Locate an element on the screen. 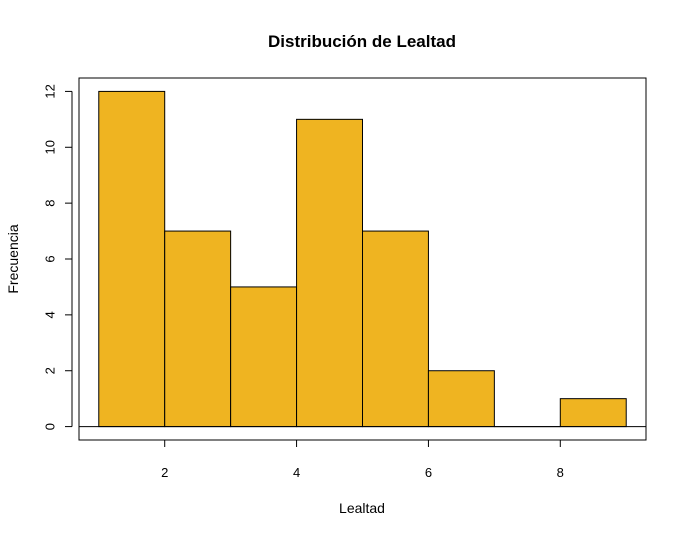 This screenshot has height=539, width=687. y-axis-label: Frecuencia is located at coordinates (13, 258).